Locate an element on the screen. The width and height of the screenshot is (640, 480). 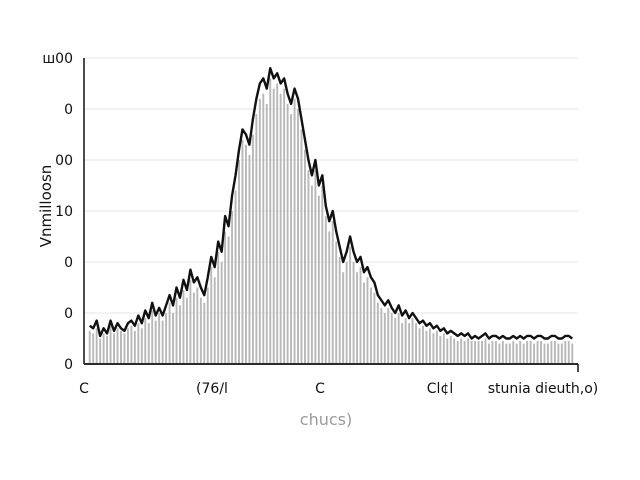
x-tick-label: (76/l is located at coordinates (212, 389).